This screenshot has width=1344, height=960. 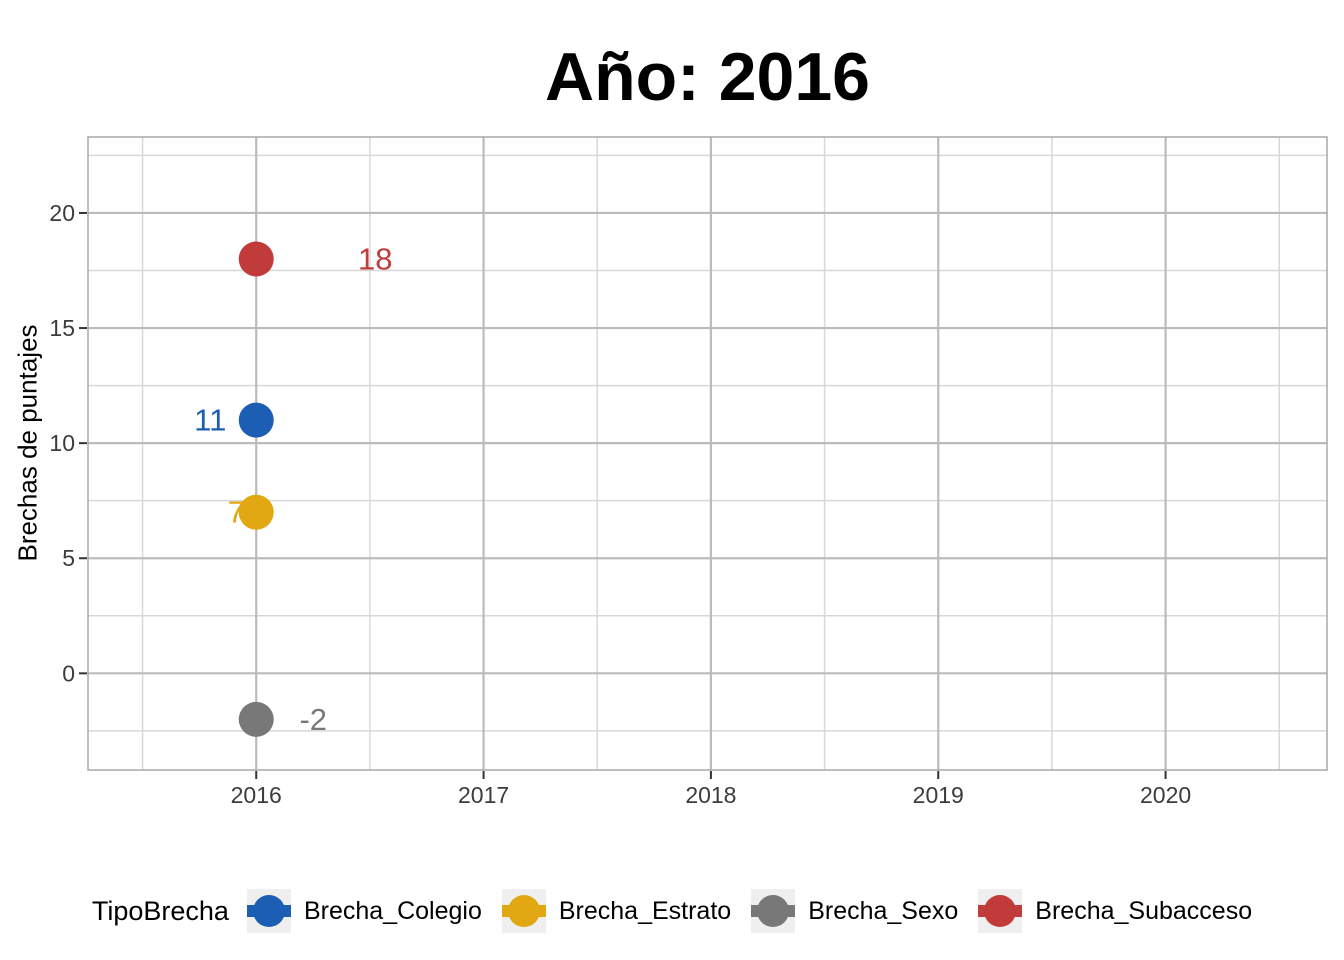 What do you see at coordinates (1144, 910) in the screenshot?
I see `legend-item-label: Brecha_Subacceso` at bounding box center [1144, 910].